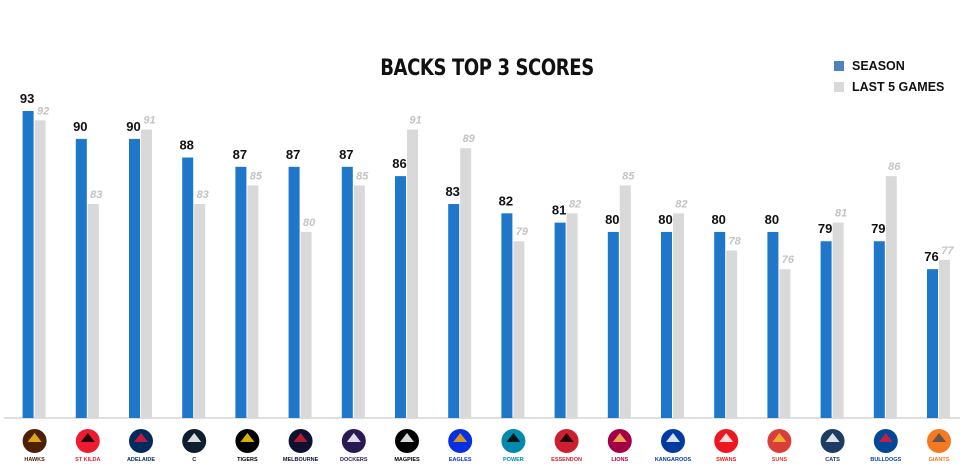 This screenshot has width=974, height=474. I want to click on bomber-logo-icon: ESSENDON, so click(566, 446).